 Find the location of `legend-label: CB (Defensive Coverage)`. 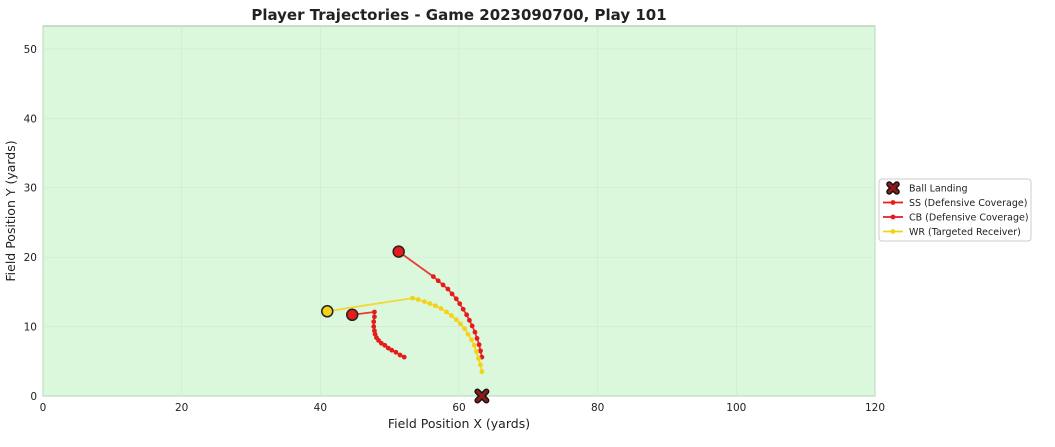

legend-label: CB (Defensive Coverage) is located at coordinates (969, 218).